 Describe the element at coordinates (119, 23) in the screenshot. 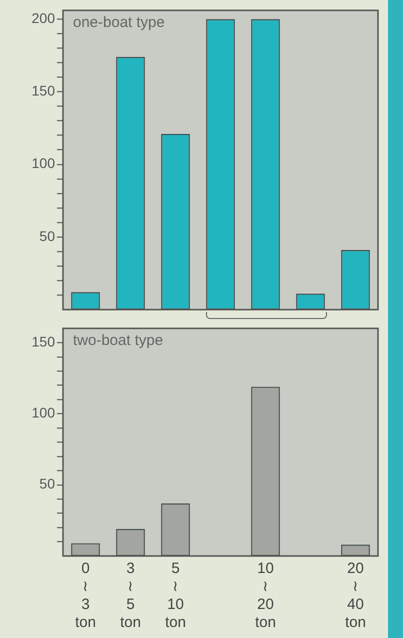

I see `chart-title: one-boat type` at that location.